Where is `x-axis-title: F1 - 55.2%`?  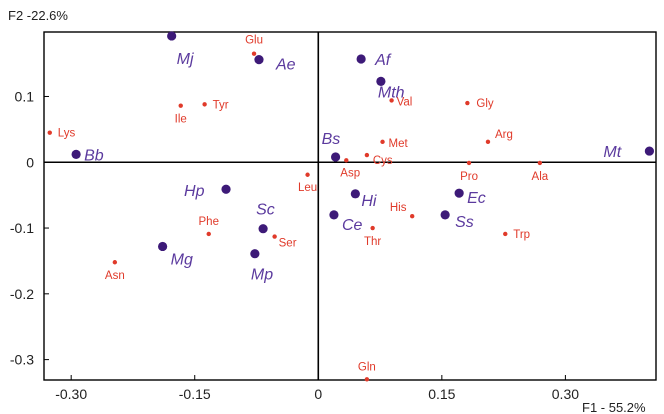
x-axis-title: F1 - 55.2% is located at coordinates (614, 407).